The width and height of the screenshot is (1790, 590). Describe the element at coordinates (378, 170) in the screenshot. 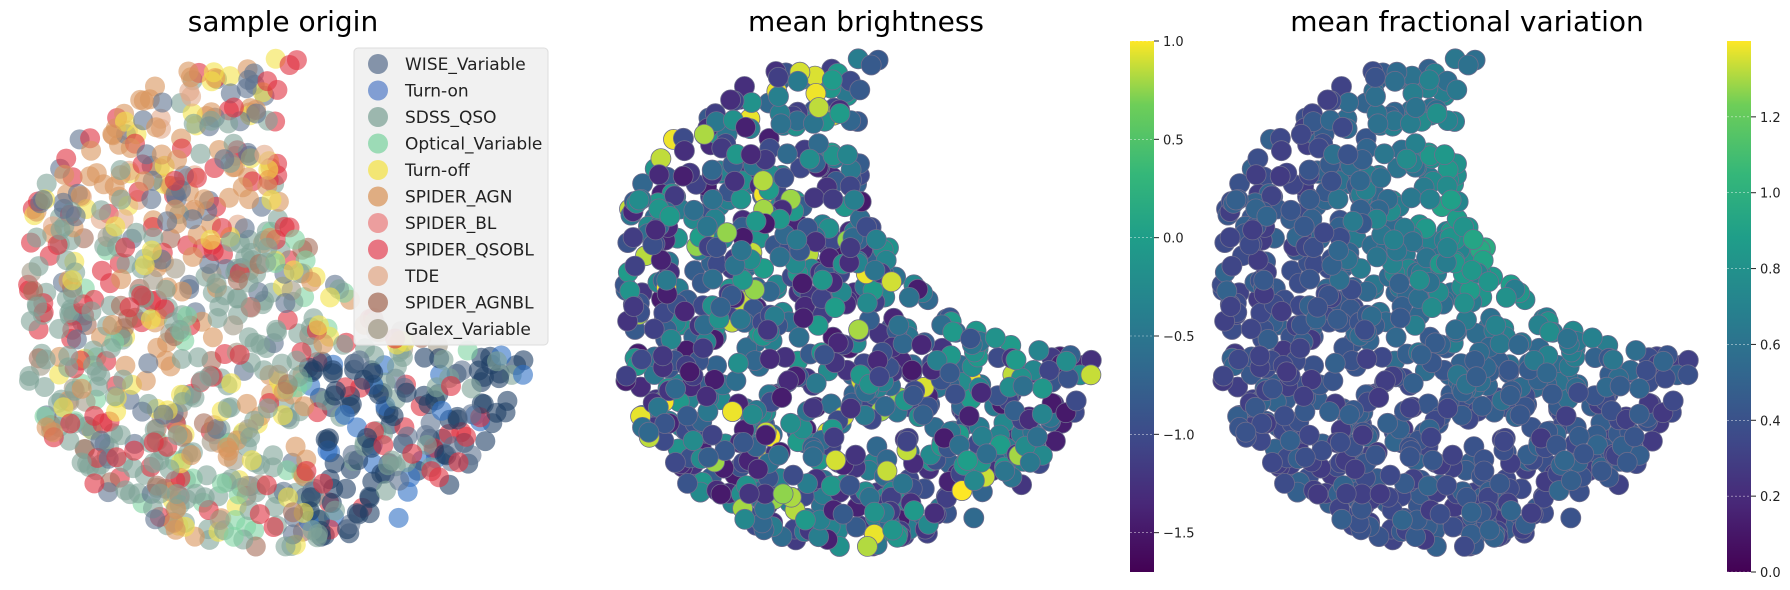

I see `legend-marker` at that location.